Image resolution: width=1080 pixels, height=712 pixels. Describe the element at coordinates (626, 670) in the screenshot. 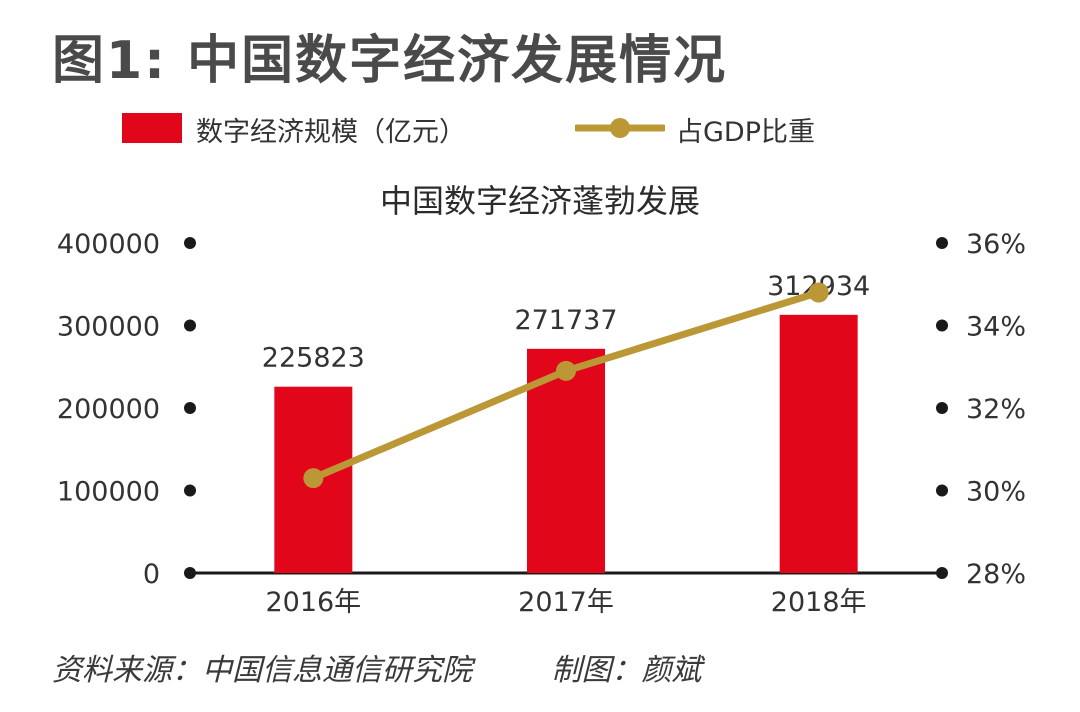

I see `credit-note: 制图：颜斌` at that location.